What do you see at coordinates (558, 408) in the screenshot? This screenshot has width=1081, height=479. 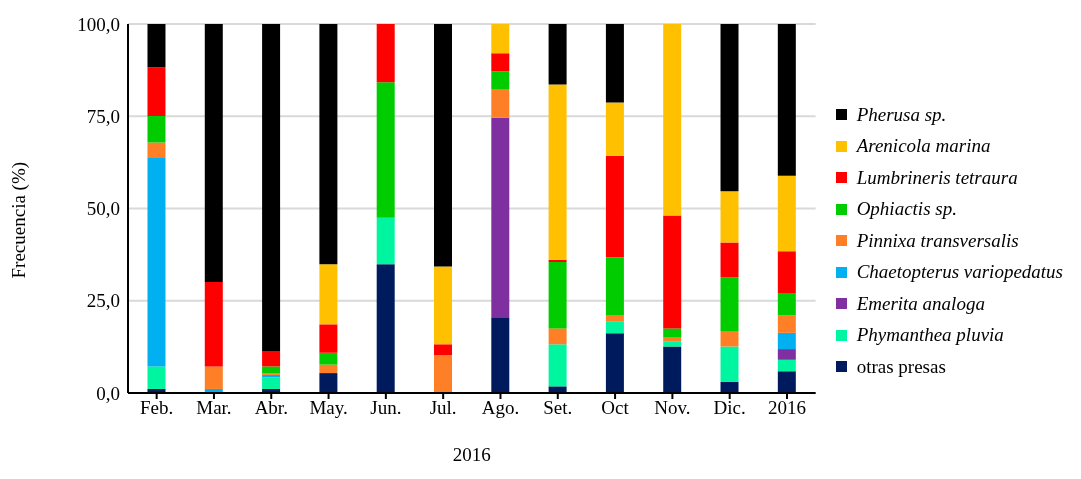 I see `x-tick-label: Set.` at bounding box center [558, 408].